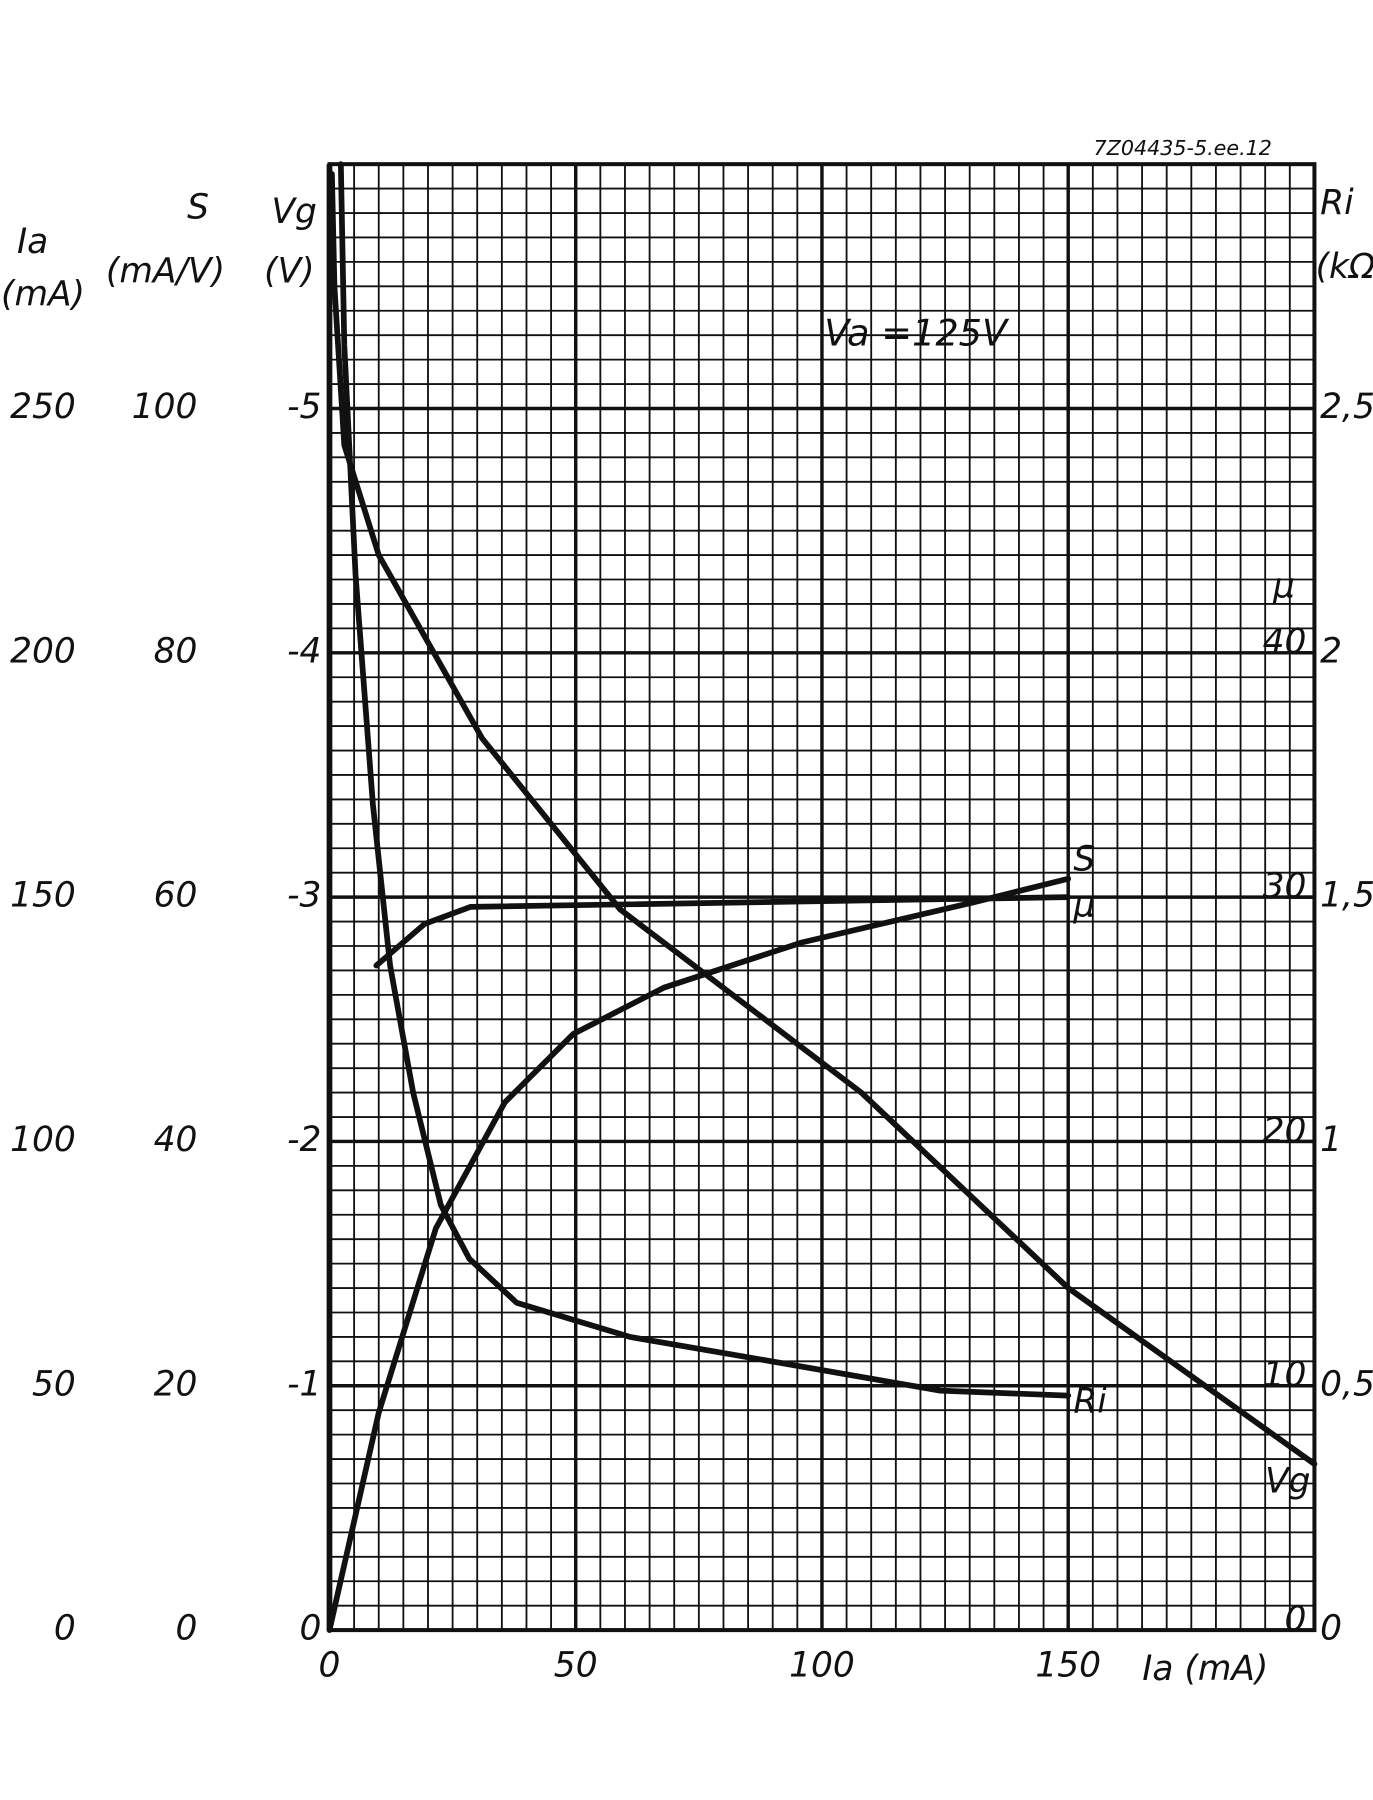 Image resolution: width=1373 pixels, height=1800 pixels. Describe the element at coordinates (330, 1665) in the screenshot. I see `x-tick-label: 0` at that location.